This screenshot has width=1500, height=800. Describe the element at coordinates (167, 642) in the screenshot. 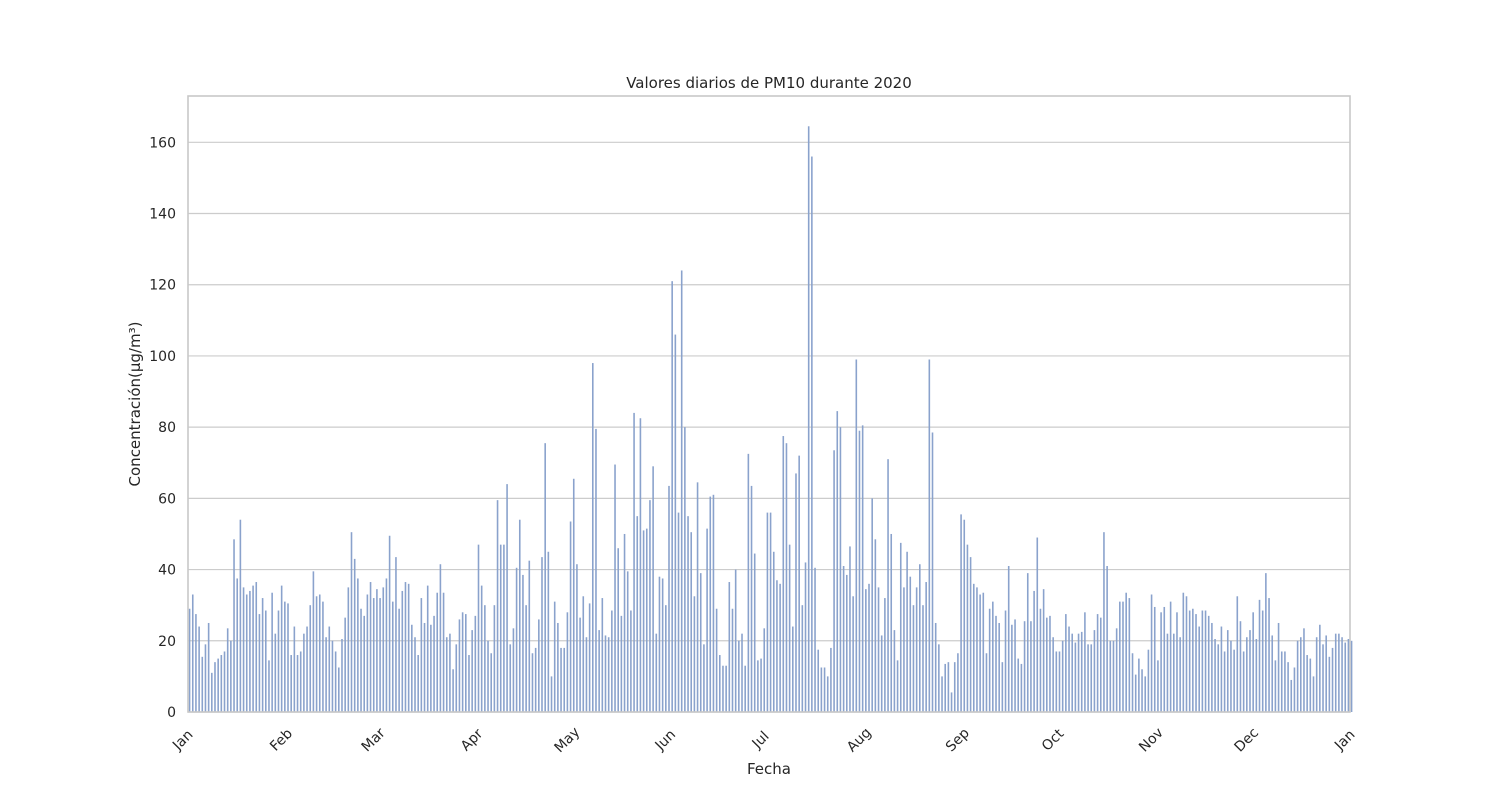

I see `y-tick-label: 20` at that location.